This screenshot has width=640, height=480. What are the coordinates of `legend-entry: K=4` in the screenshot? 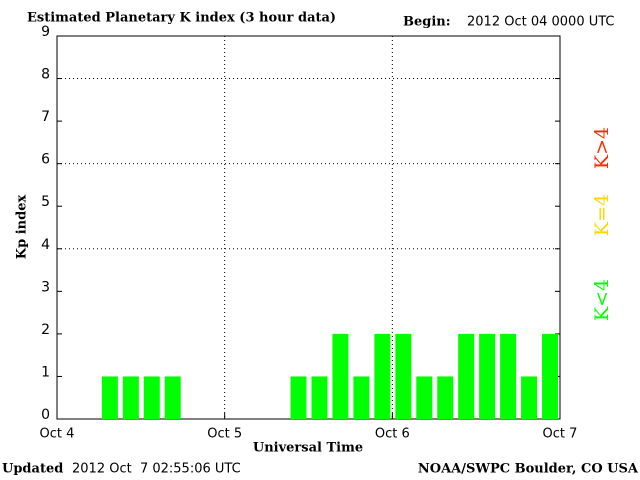 It's located at (602, 215).